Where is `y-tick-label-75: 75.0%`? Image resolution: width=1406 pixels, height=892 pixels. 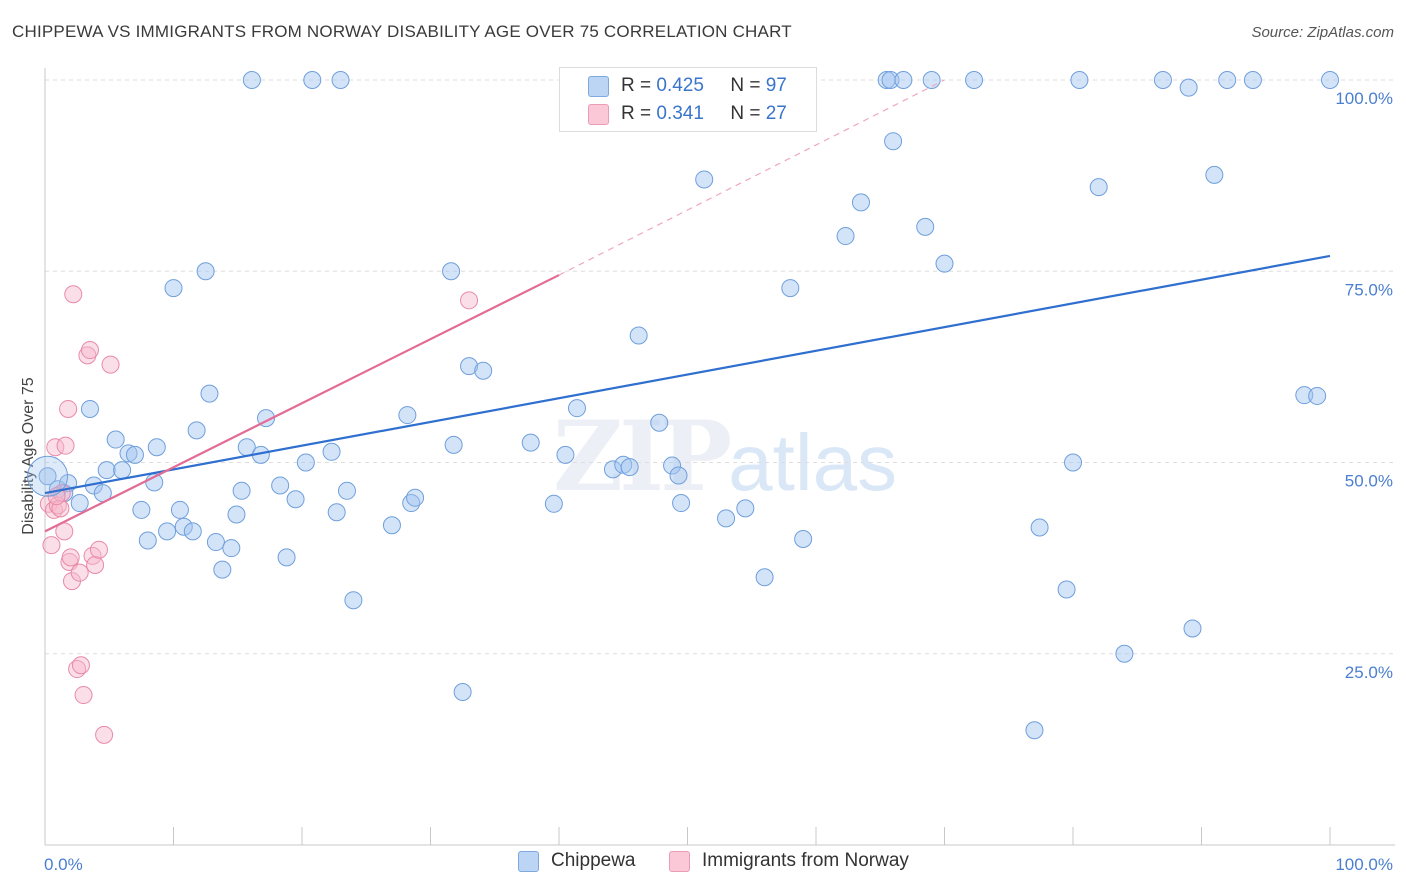
y-tick-label-75: 75.0% is located at coordinates (1369, 289).